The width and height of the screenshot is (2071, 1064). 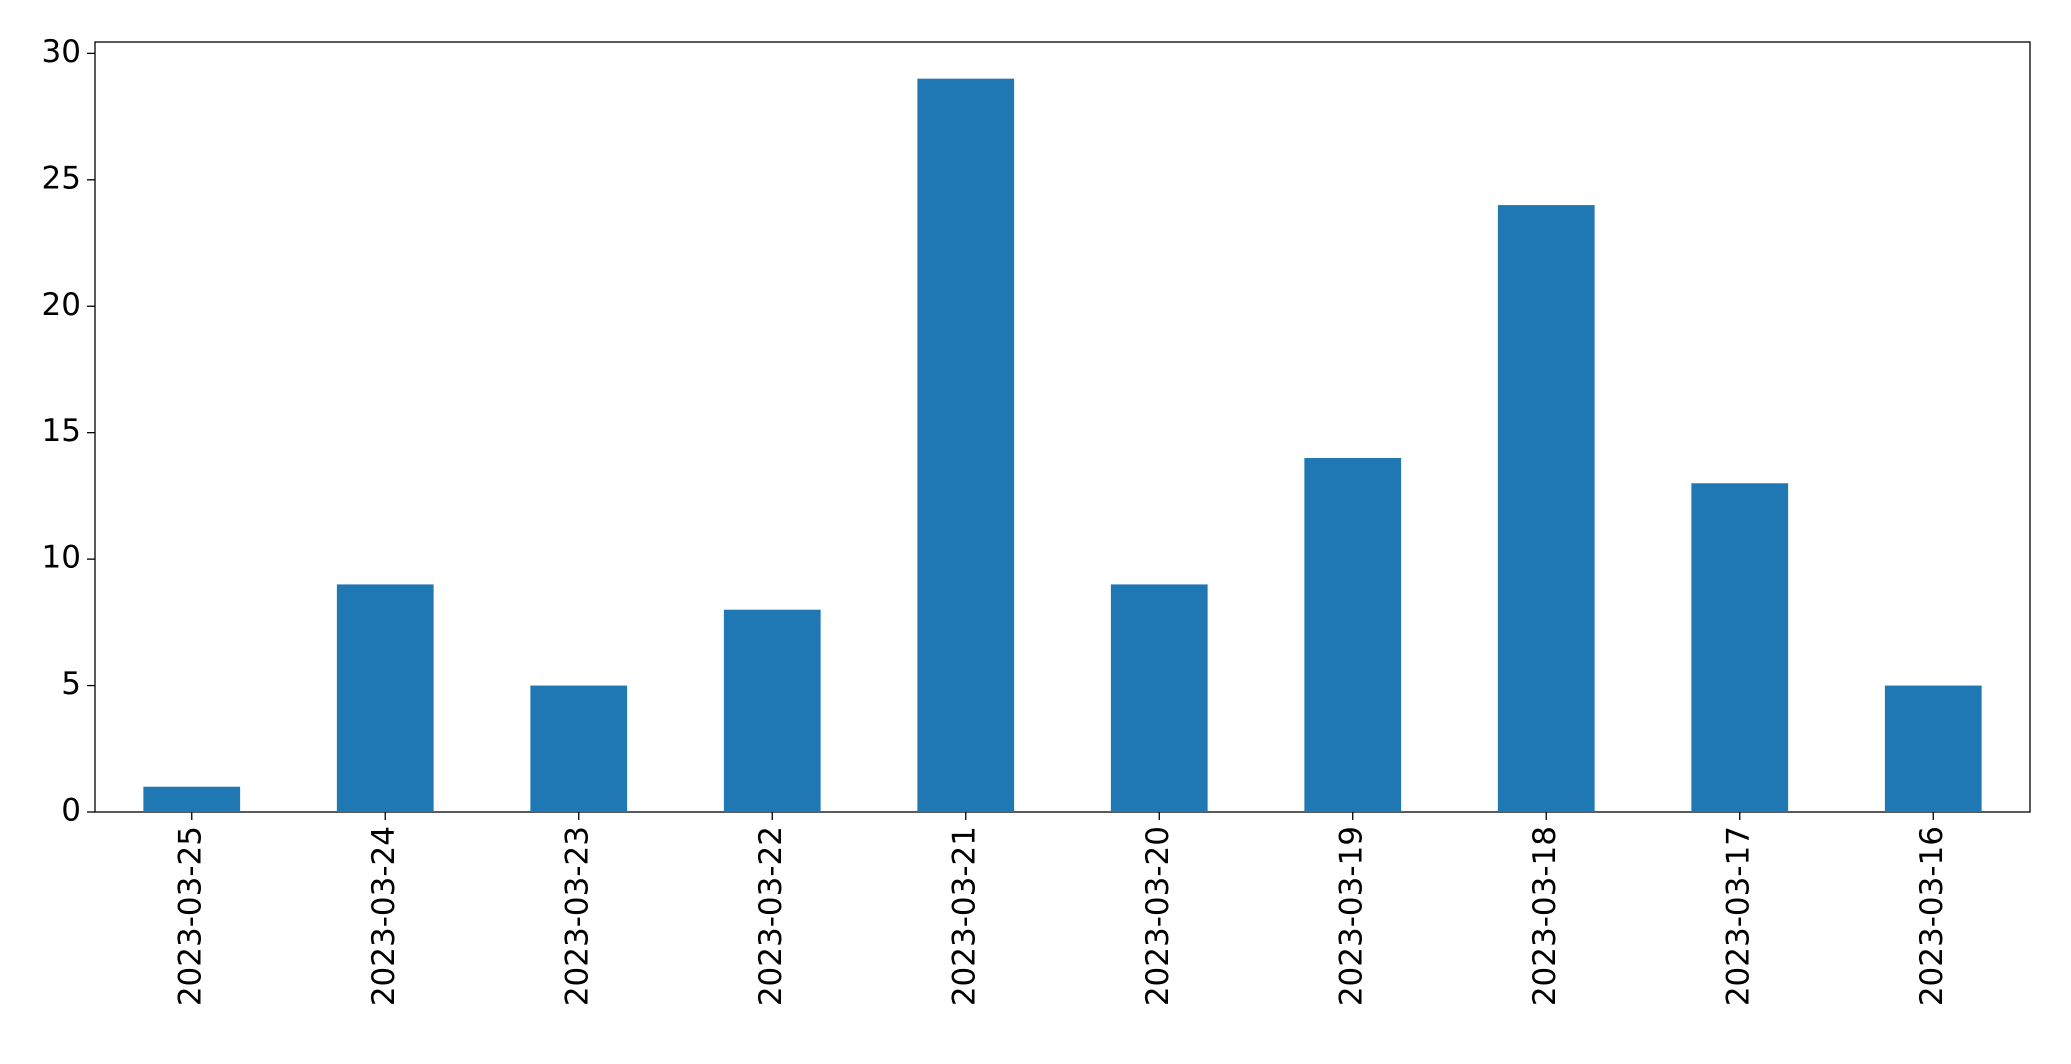 I want to click on x-tick-label: 2023-03-22, so click(x=771, y=916).